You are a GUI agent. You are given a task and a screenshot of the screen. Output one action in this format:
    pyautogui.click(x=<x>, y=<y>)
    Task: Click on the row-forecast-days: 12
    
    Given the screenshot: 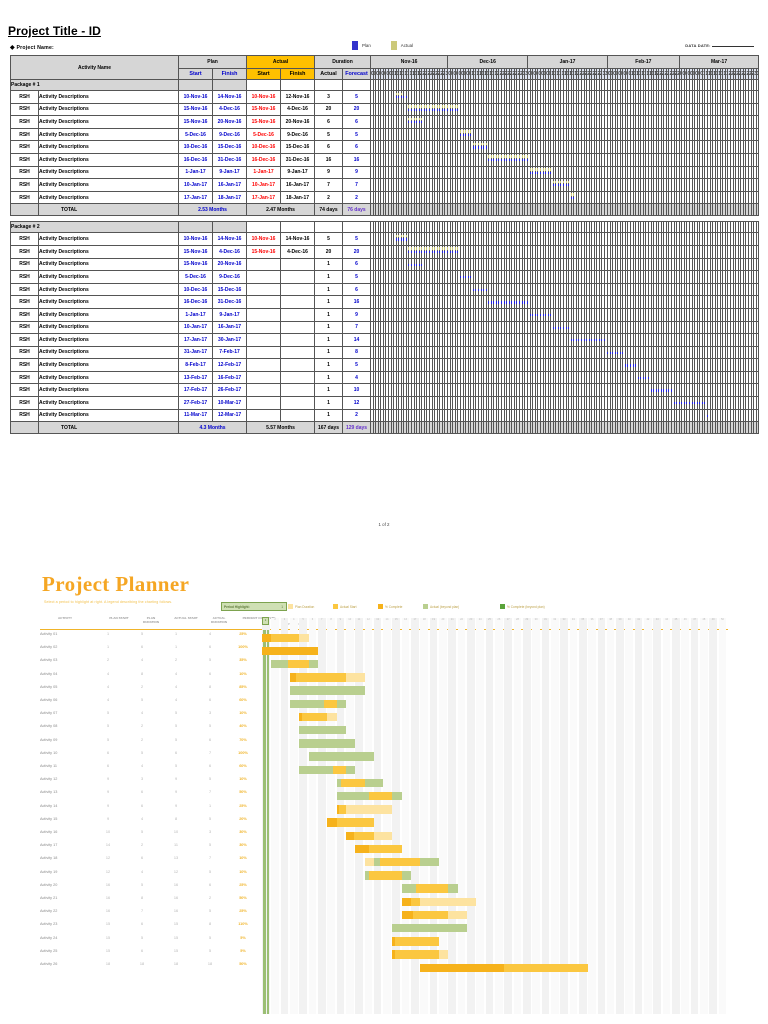 What is the action you would take?
    pyautogui.click(x=357, y=403)
    